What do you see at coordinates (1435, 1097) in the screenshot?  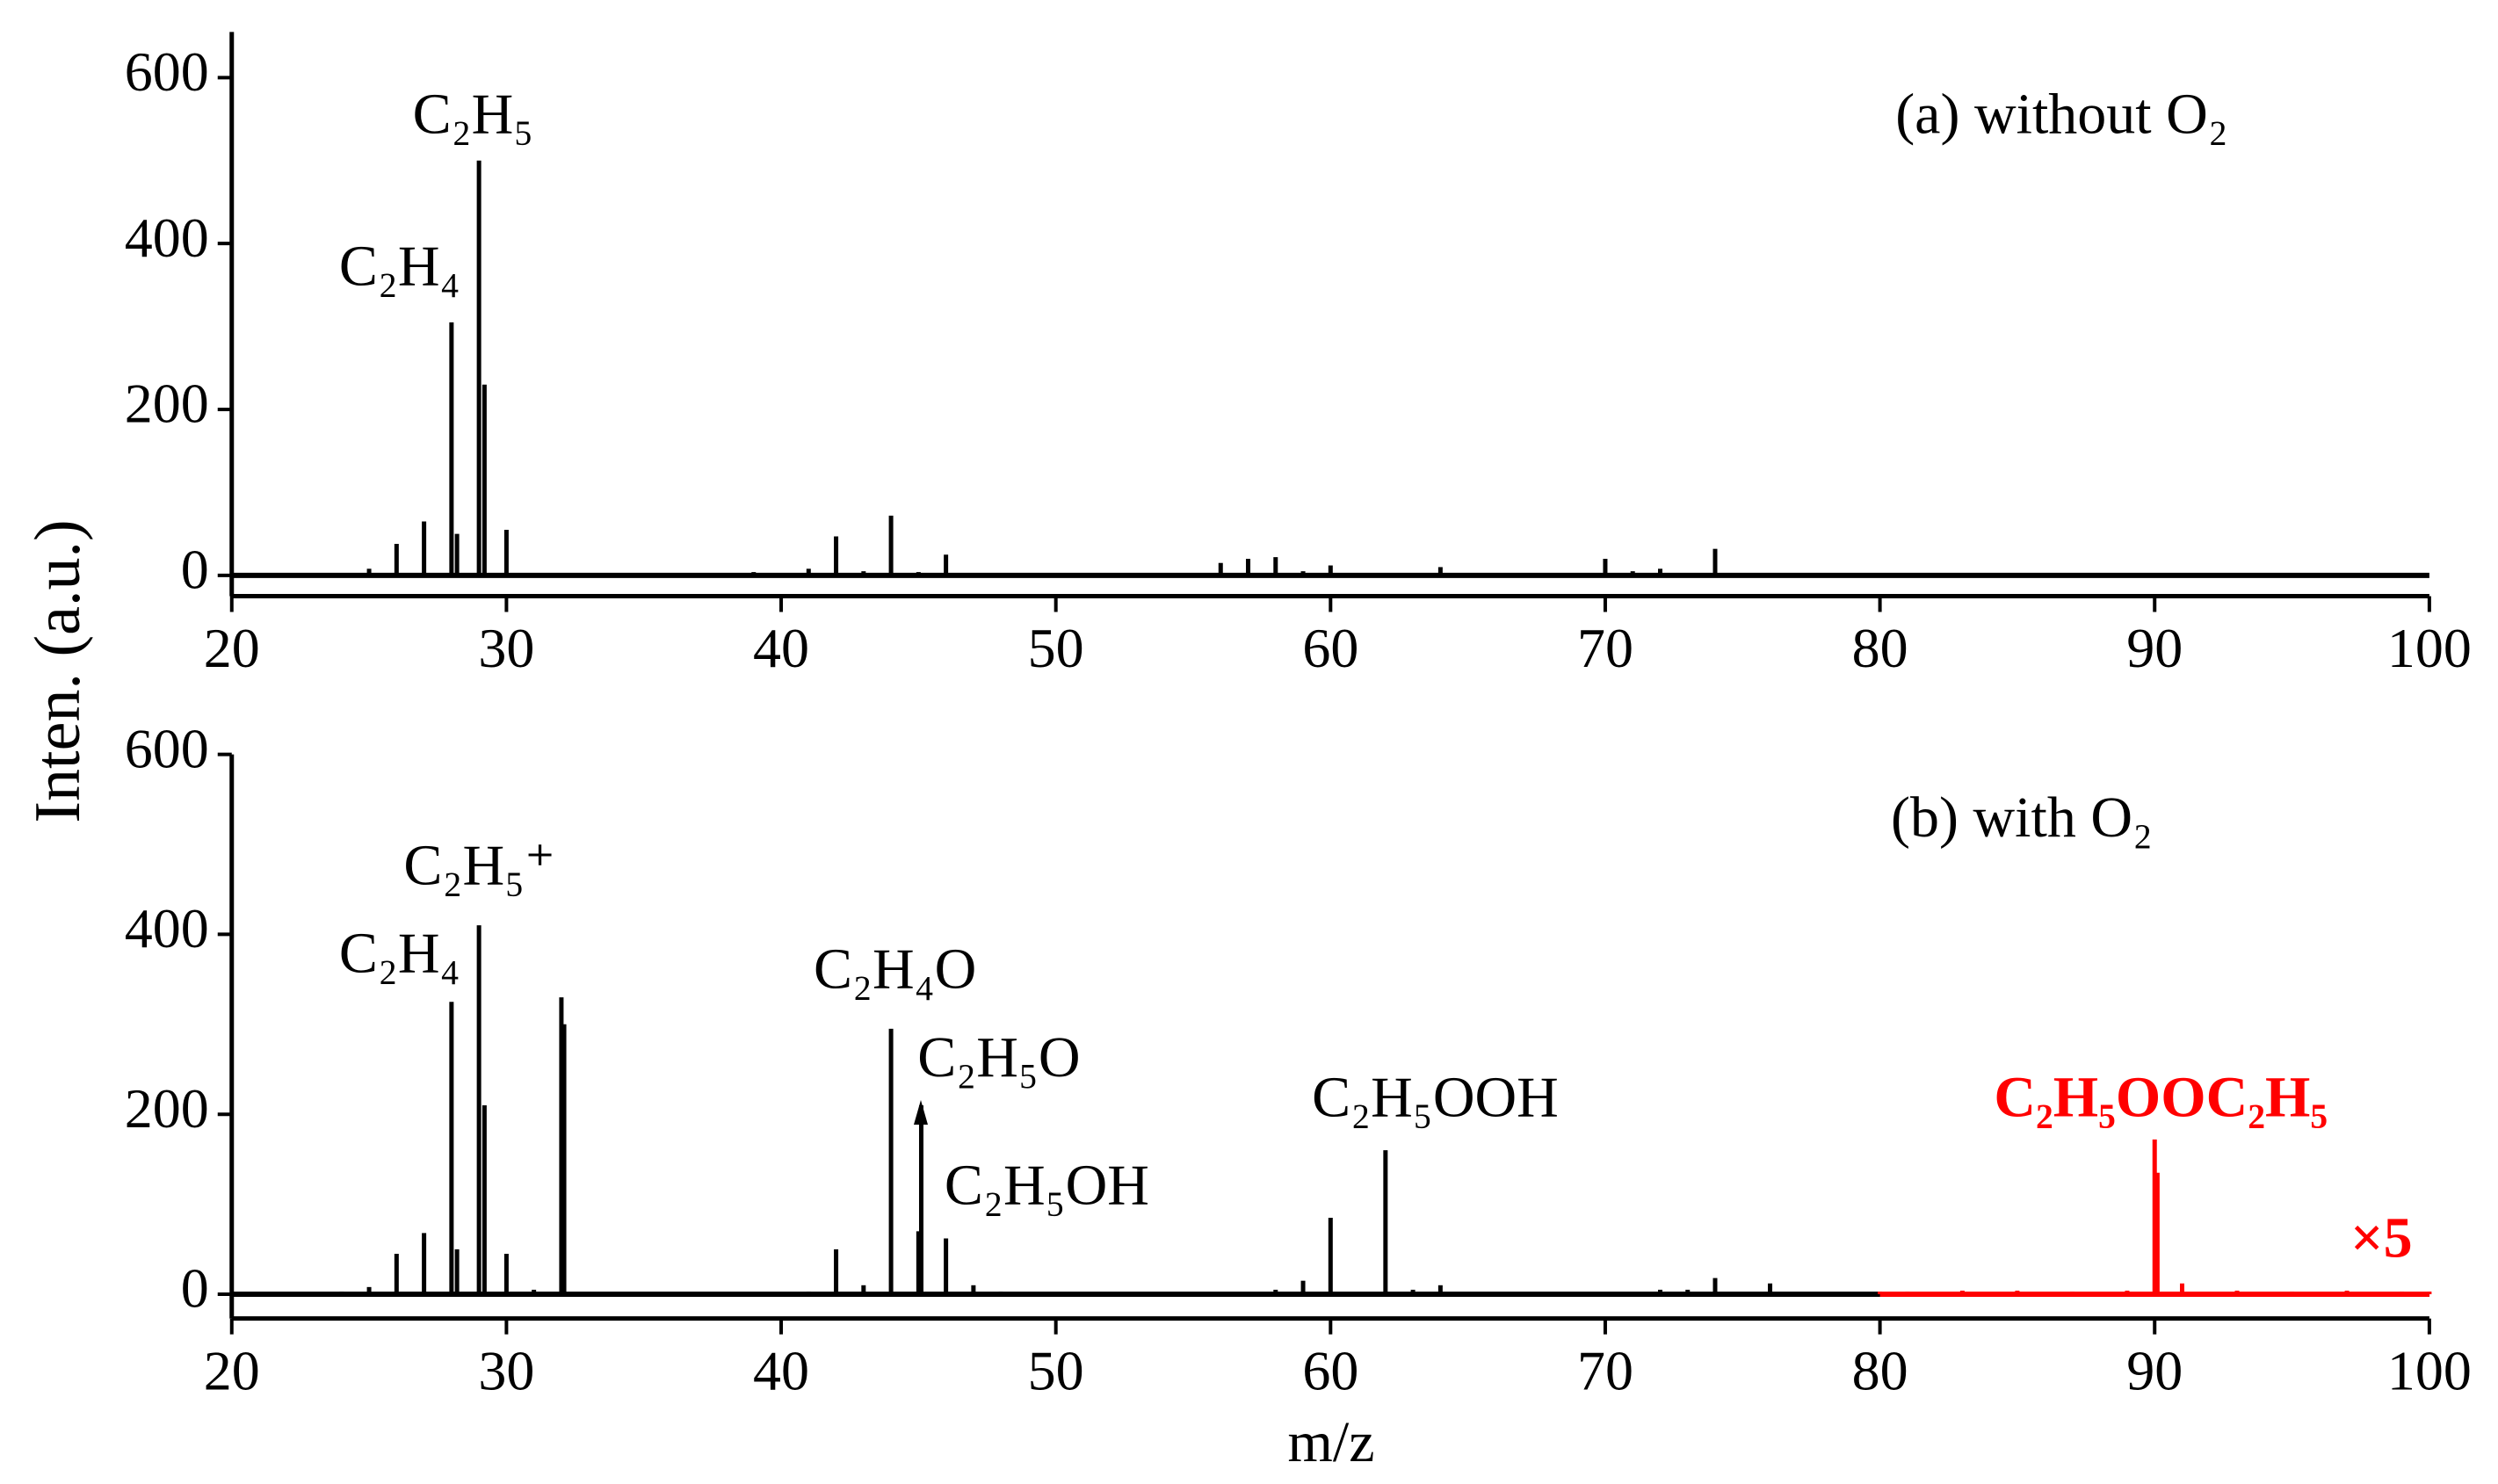 I see `peak-annotation: C₂H₅OOH` at bounding box center [1435, 1097].